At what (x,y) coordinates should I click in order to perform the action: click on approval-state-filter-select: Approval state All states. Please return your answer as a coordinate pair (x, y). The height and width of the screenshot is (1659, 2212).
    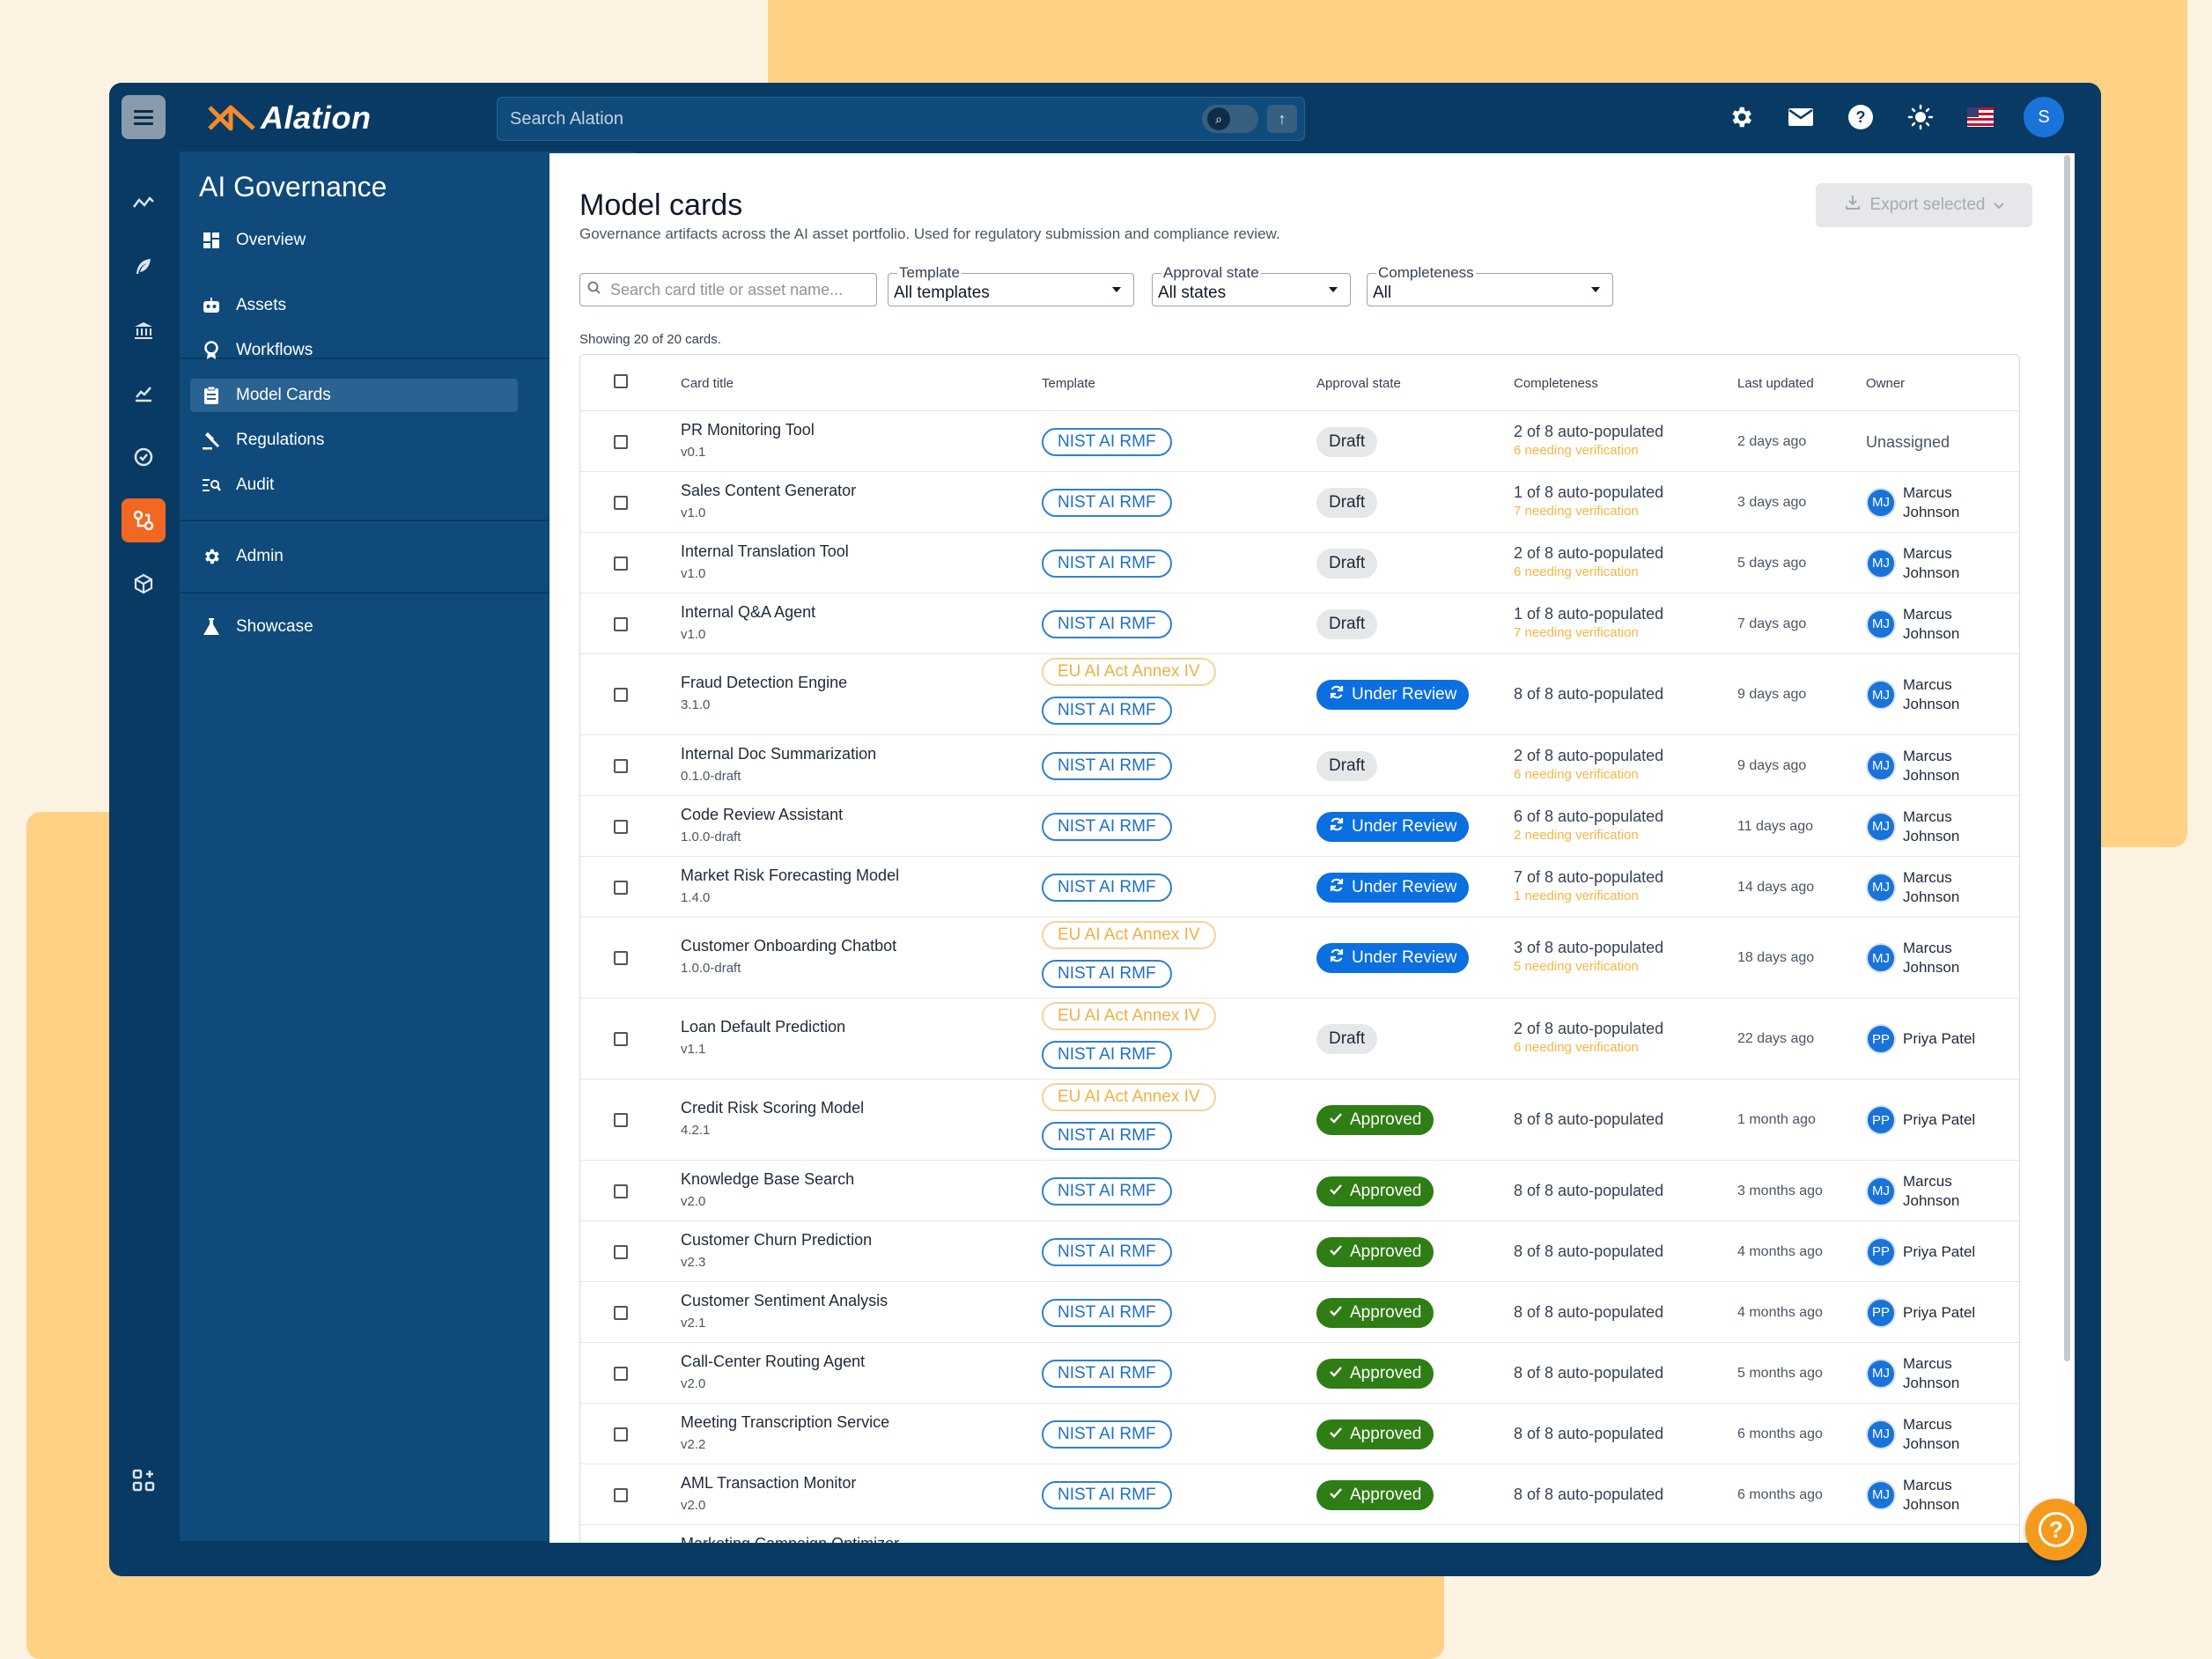
    Looking at the image, I should click on (1251, 285).